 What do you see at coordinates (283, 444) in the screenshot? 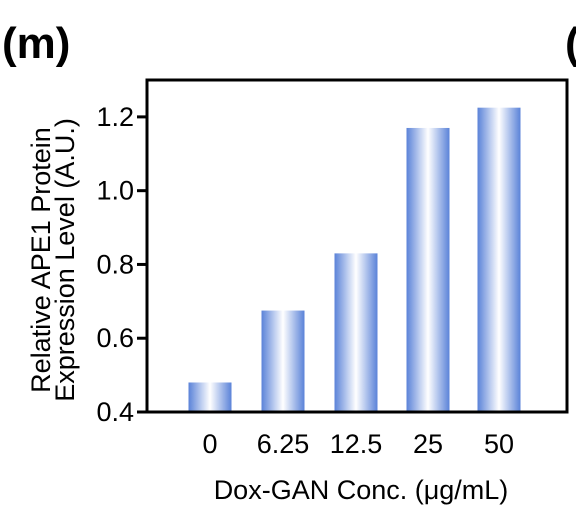
I see `x-tick-label: 6.25` at bounding box center [283, 444].